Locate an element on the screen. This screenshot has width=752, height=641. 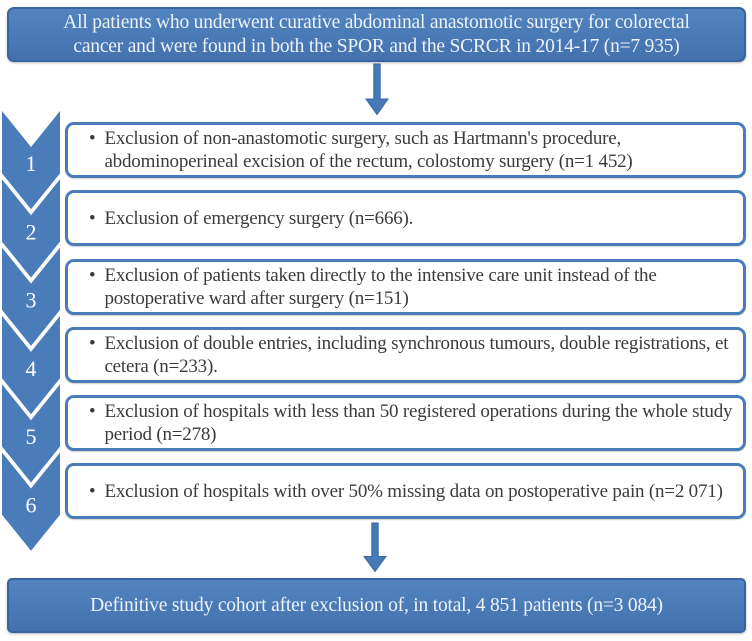
step-chevron-1: 1 is located at coordinates (31, 160).